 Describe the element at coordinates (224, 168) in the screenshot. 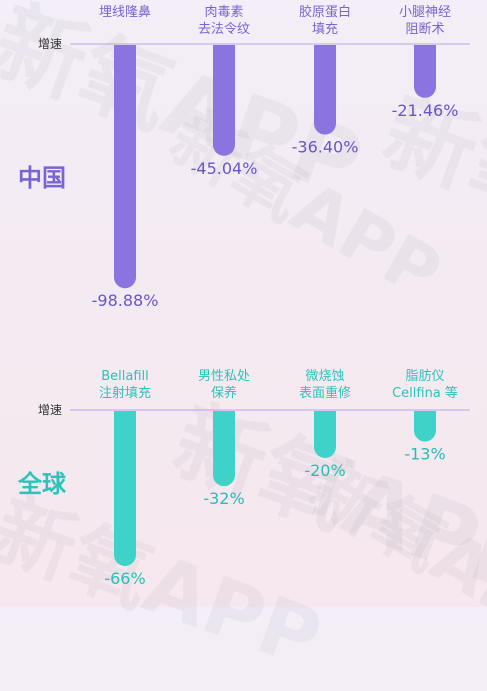

I see `value-label: -45.04%` at that location.